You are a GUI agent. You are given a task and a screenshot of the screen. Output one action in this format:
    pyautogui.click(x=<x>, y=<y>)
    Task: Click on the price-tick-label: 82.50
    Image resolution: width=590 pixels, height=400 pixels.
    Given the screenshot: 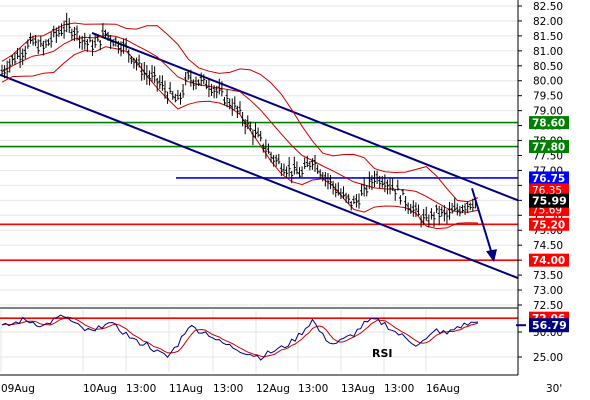 What is the action you would take?
    pyautogui.click(x=548, y=7)
    